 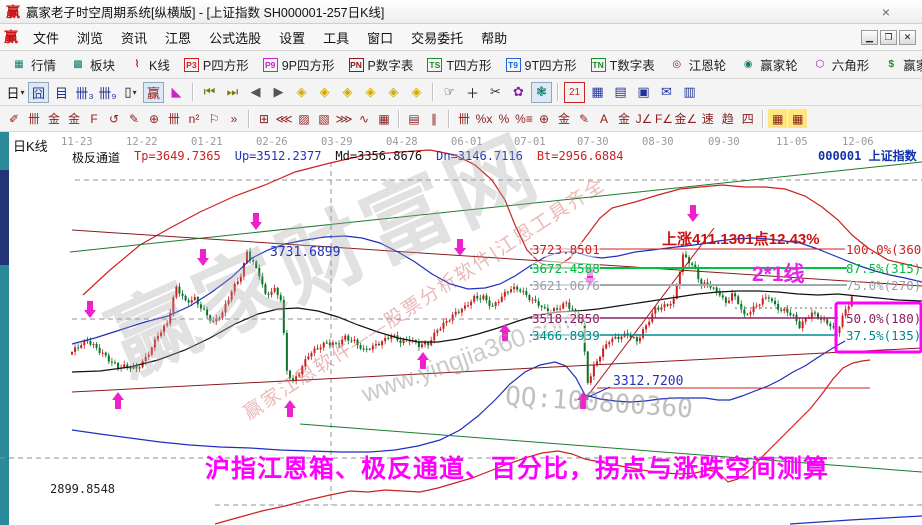 What do you see at coordinates (769, 64) in the screenshot?
I see `toolbar-button-winner-wheel-icon: ◉ 赢家轮` at bounding box center [769, 64].